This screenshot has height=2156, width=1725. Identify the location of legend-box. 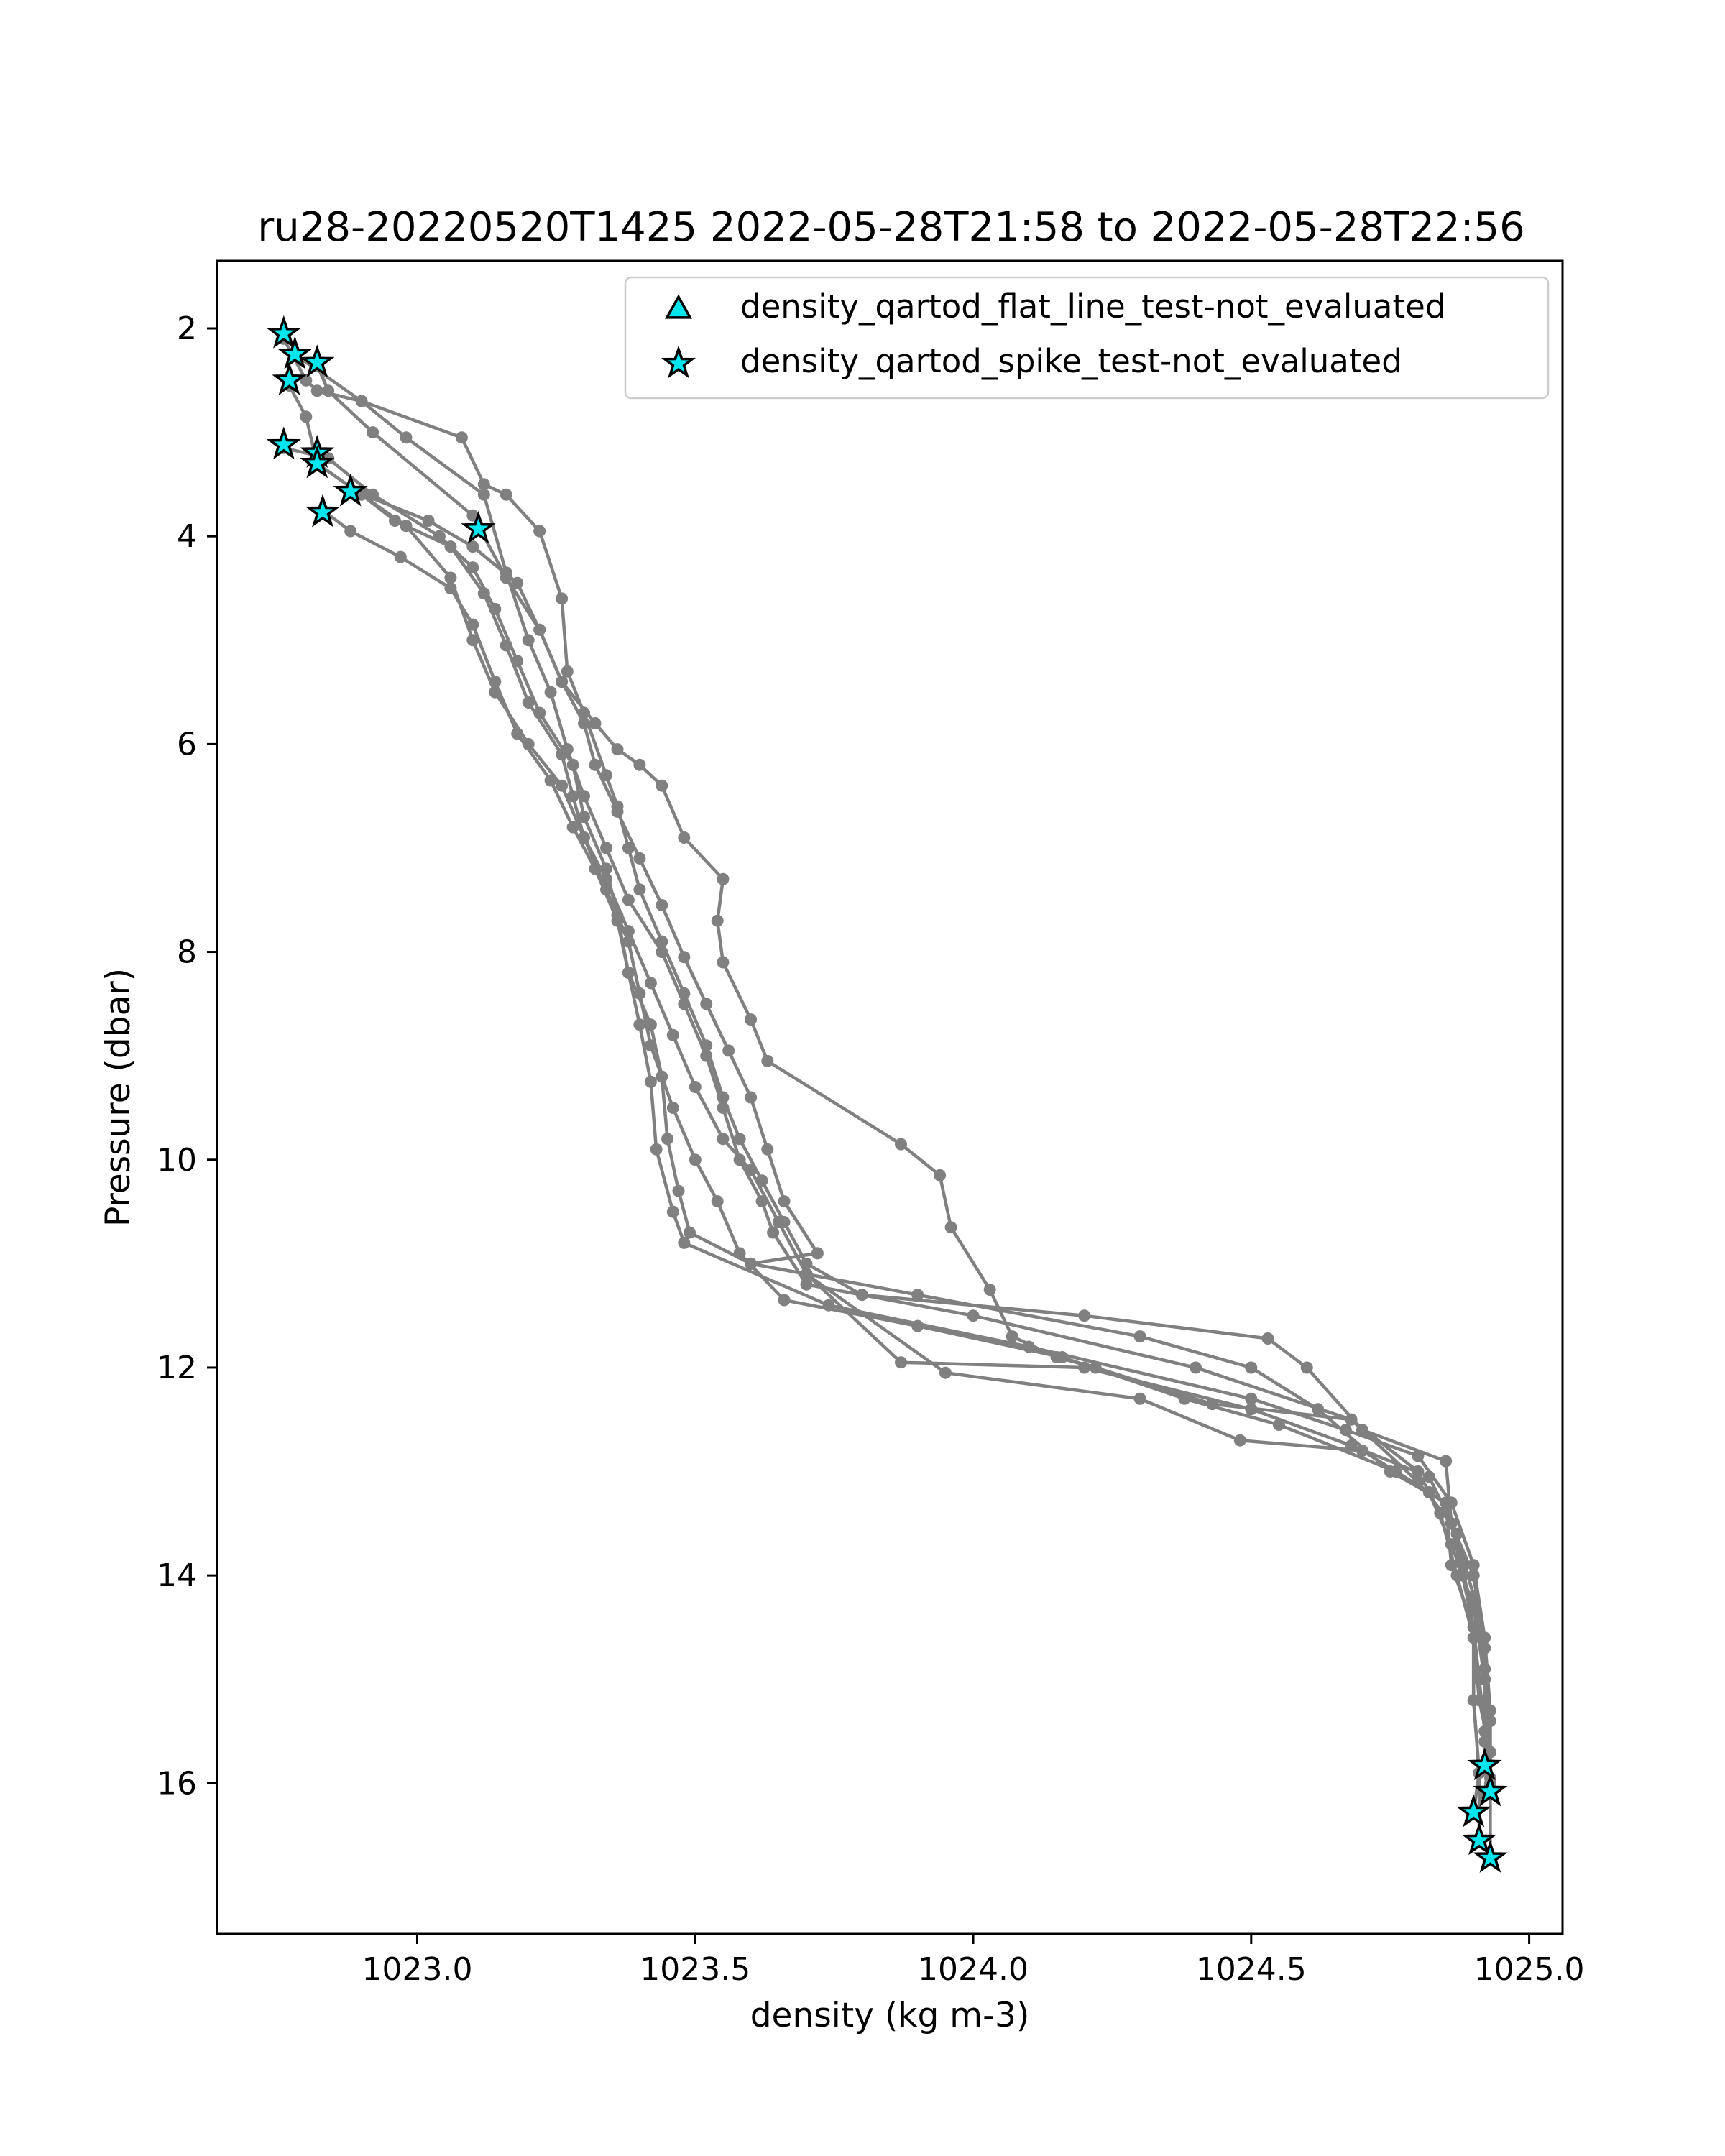
(1087, 338).